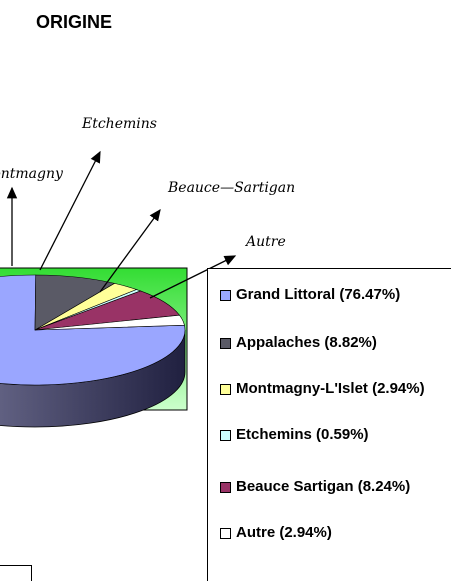 The width and height of the screenshot is (451, 581). What do you see at coordinates (32, 174) in the screenshot?
I see `annotation: Montmagny` at bounding box center [32, 174].